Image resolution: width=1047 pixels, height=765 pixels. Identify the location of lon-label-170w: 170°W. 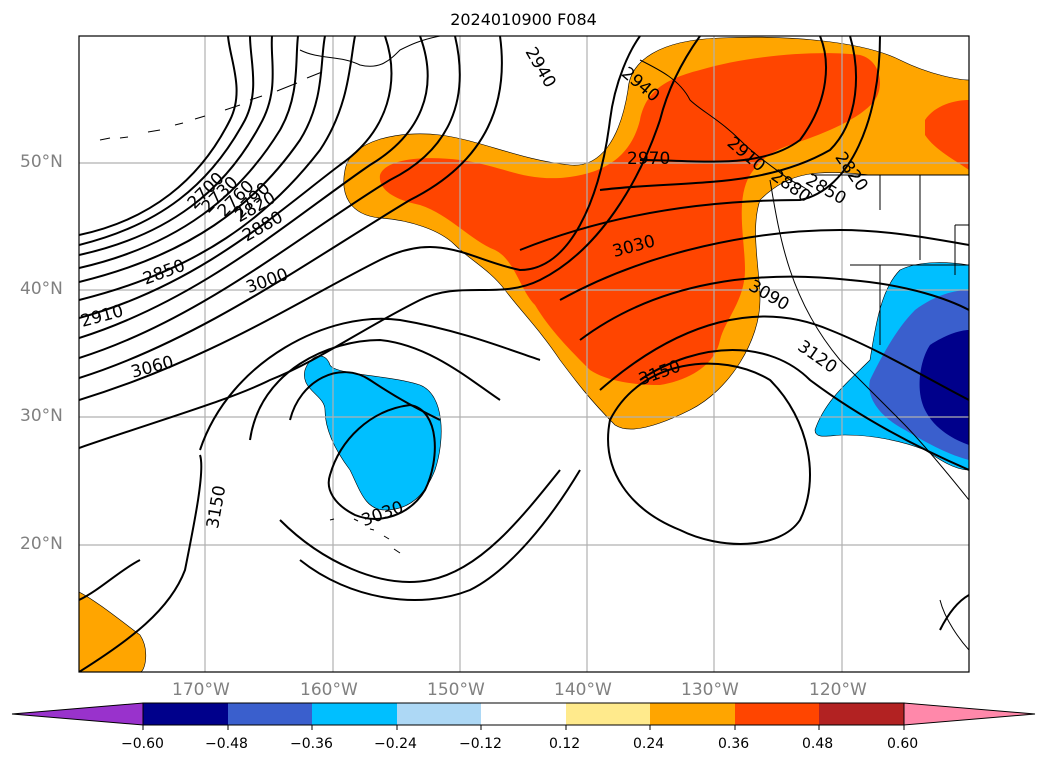
(201, 690).